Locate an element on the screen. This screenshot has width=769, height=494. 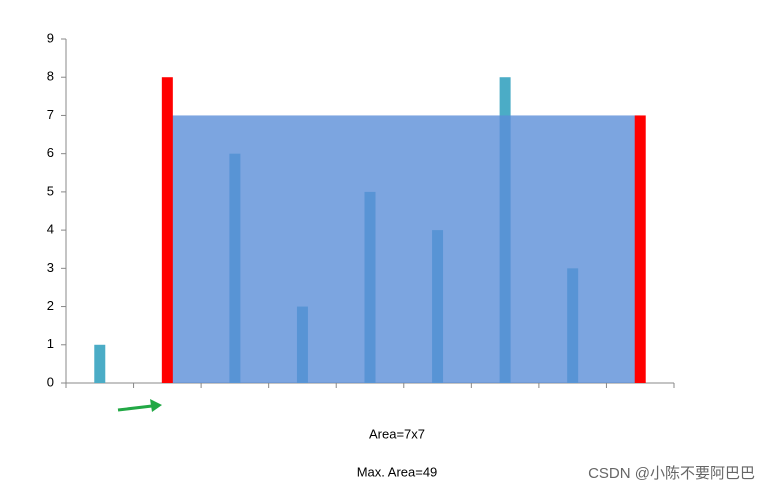
y-tick-label: 0 is located at coordinates (50, 381).